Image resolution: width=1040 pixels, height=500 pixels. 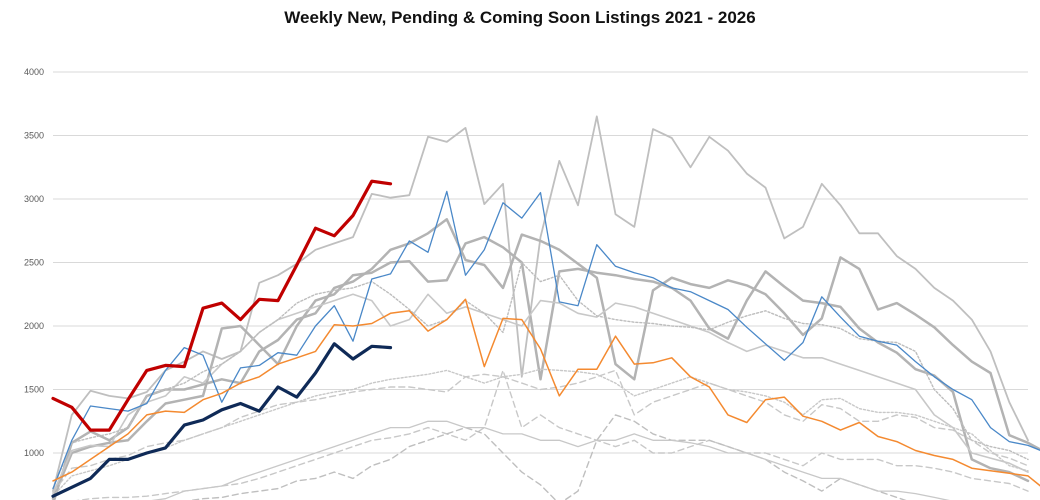 What do you see at coordinates (34, 72) in the screenshot?
I see `y-tick-label: 4000` at bounding box center [34, 72].